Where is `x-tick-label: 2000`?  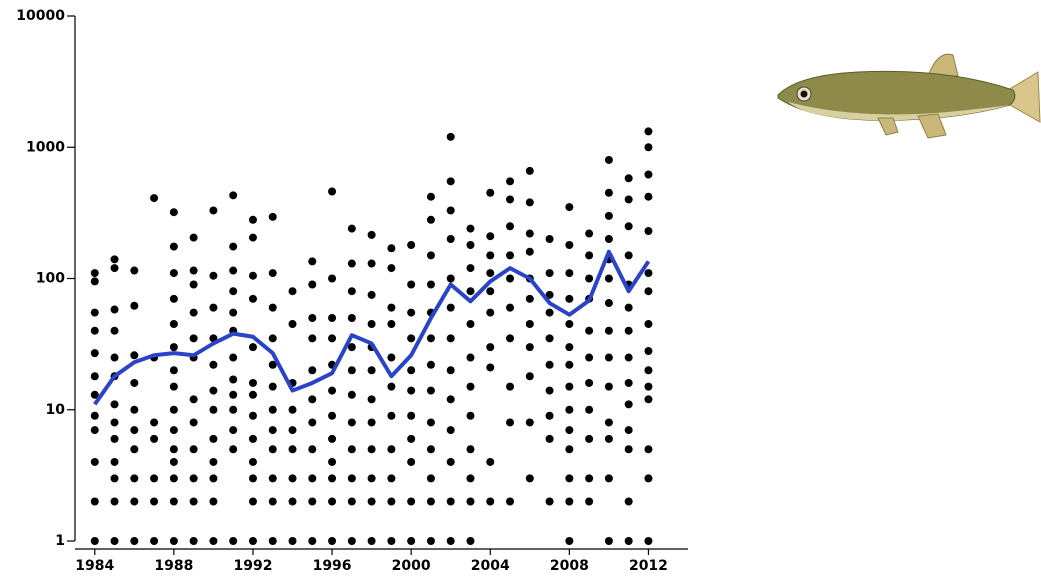
x-tick-label: 2000 is located at coordinates (411, 566).